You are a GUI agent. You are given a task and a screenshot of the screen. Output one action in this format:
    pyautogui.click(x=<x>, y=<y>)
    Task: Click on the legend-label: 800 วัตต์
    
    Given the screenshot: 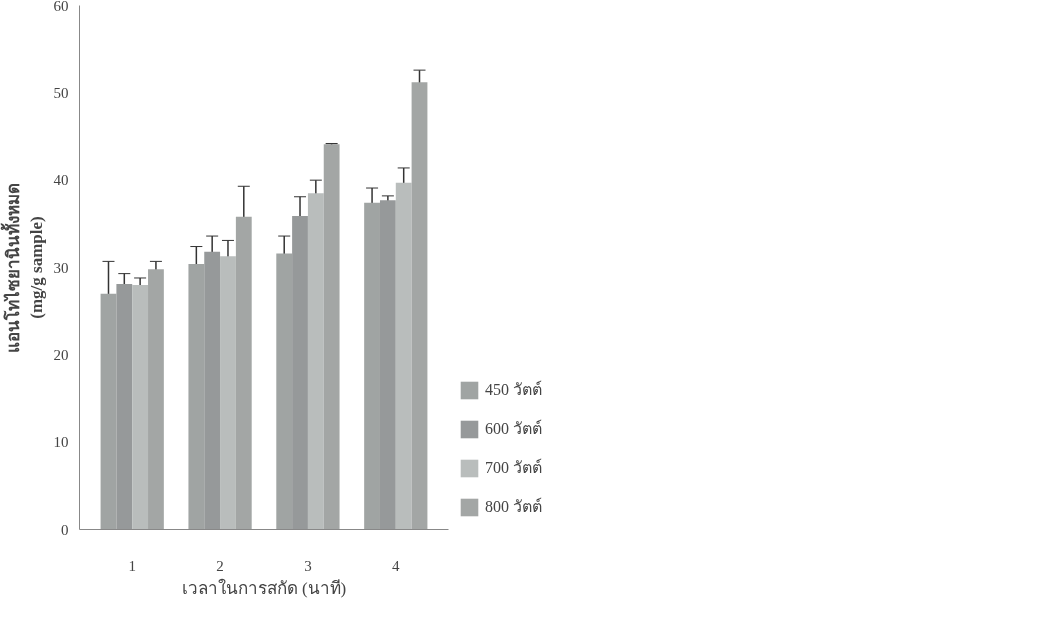 What is the action you would take?
    pyautogui.click(x=513, y=506)
    